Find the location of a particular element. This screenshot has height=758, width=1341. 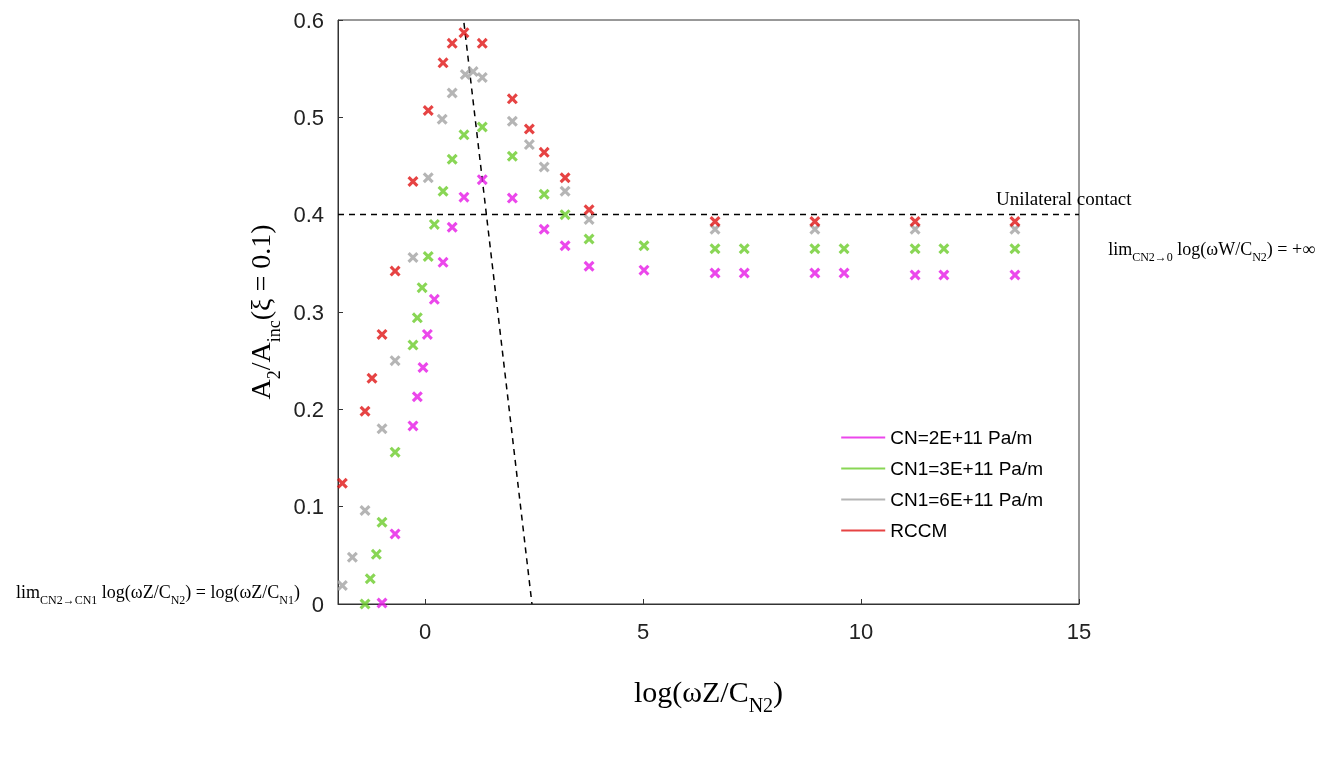

y-tick-label: 0.4 is located at coordinates (308, 215).